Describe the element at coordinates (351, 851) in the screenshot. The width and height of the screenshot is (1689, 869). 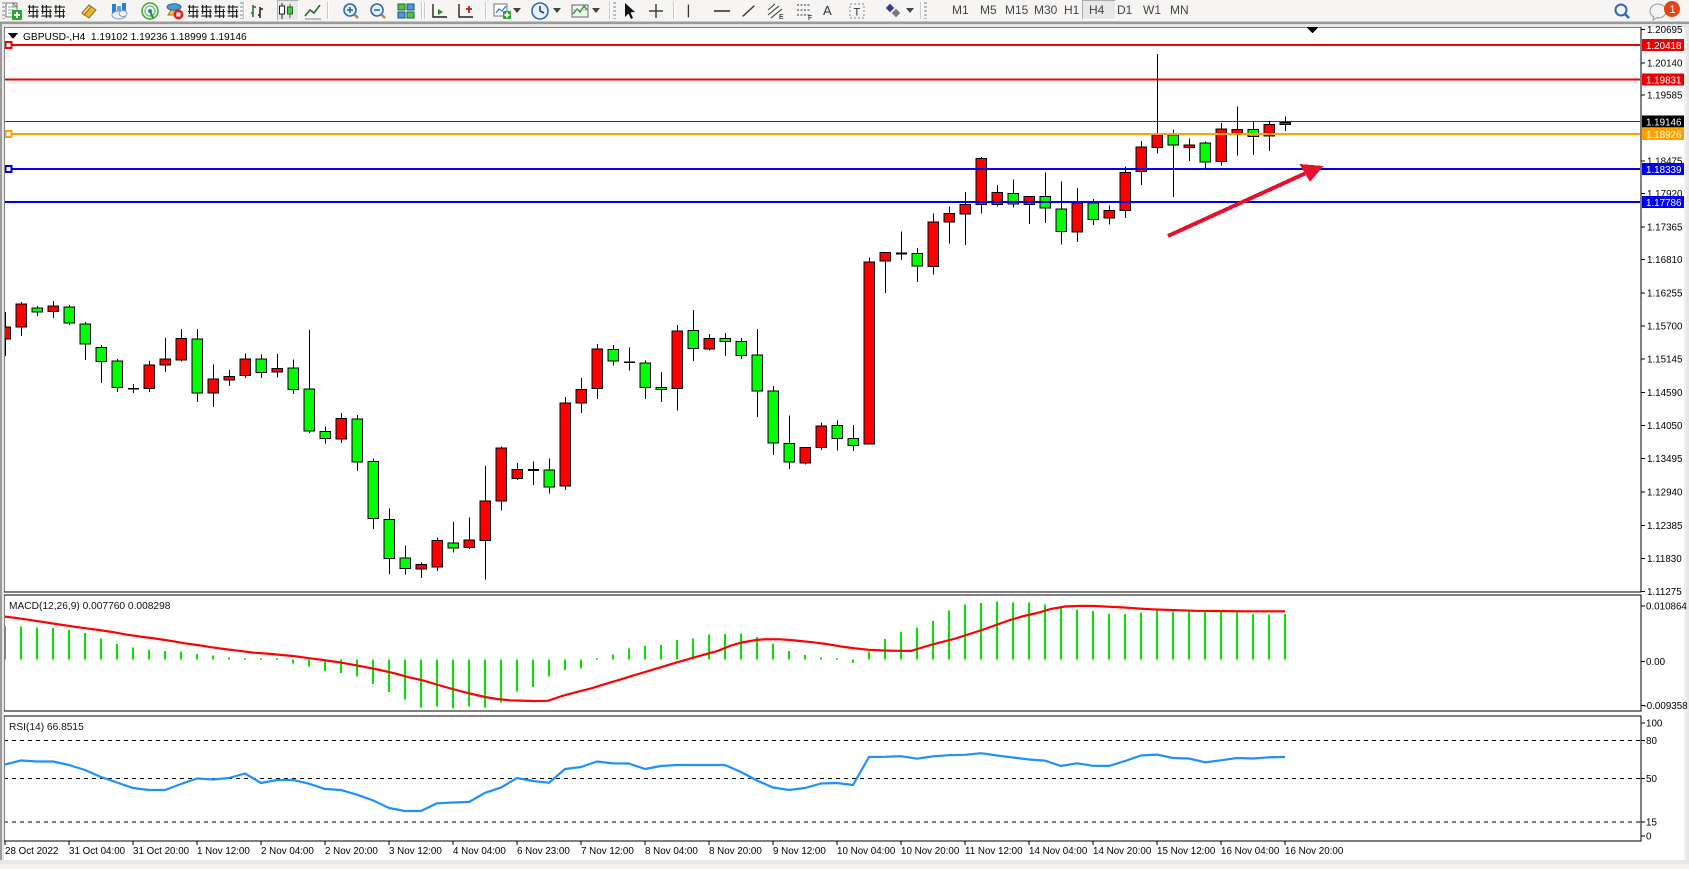
I see `svg-text: 2 Nov 20:00` at that location.